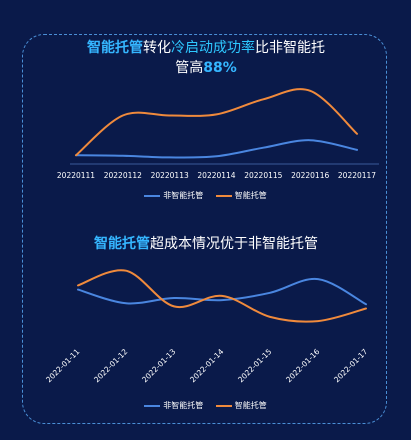 The image size is (411, 440). Describe the element at coordinates (216, 175) in the screenshot. I see `chart1-x-tick-label: 20220114` at that location.